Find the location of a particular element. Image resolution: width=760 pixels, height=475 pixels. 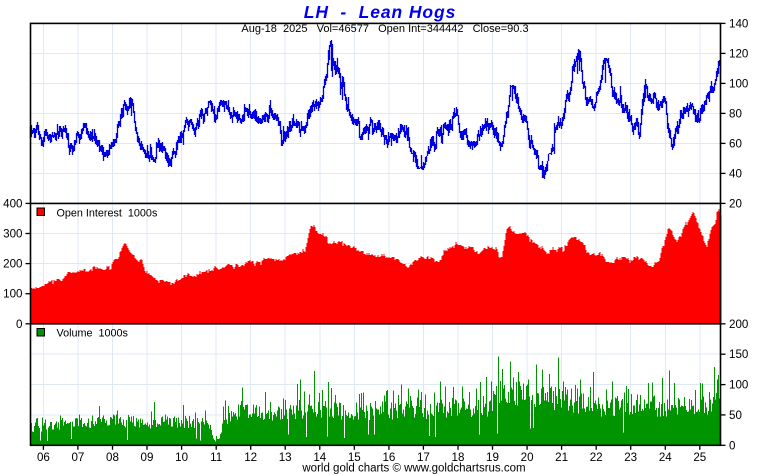

svg-text: 50 is located at coordinates (735, 415).